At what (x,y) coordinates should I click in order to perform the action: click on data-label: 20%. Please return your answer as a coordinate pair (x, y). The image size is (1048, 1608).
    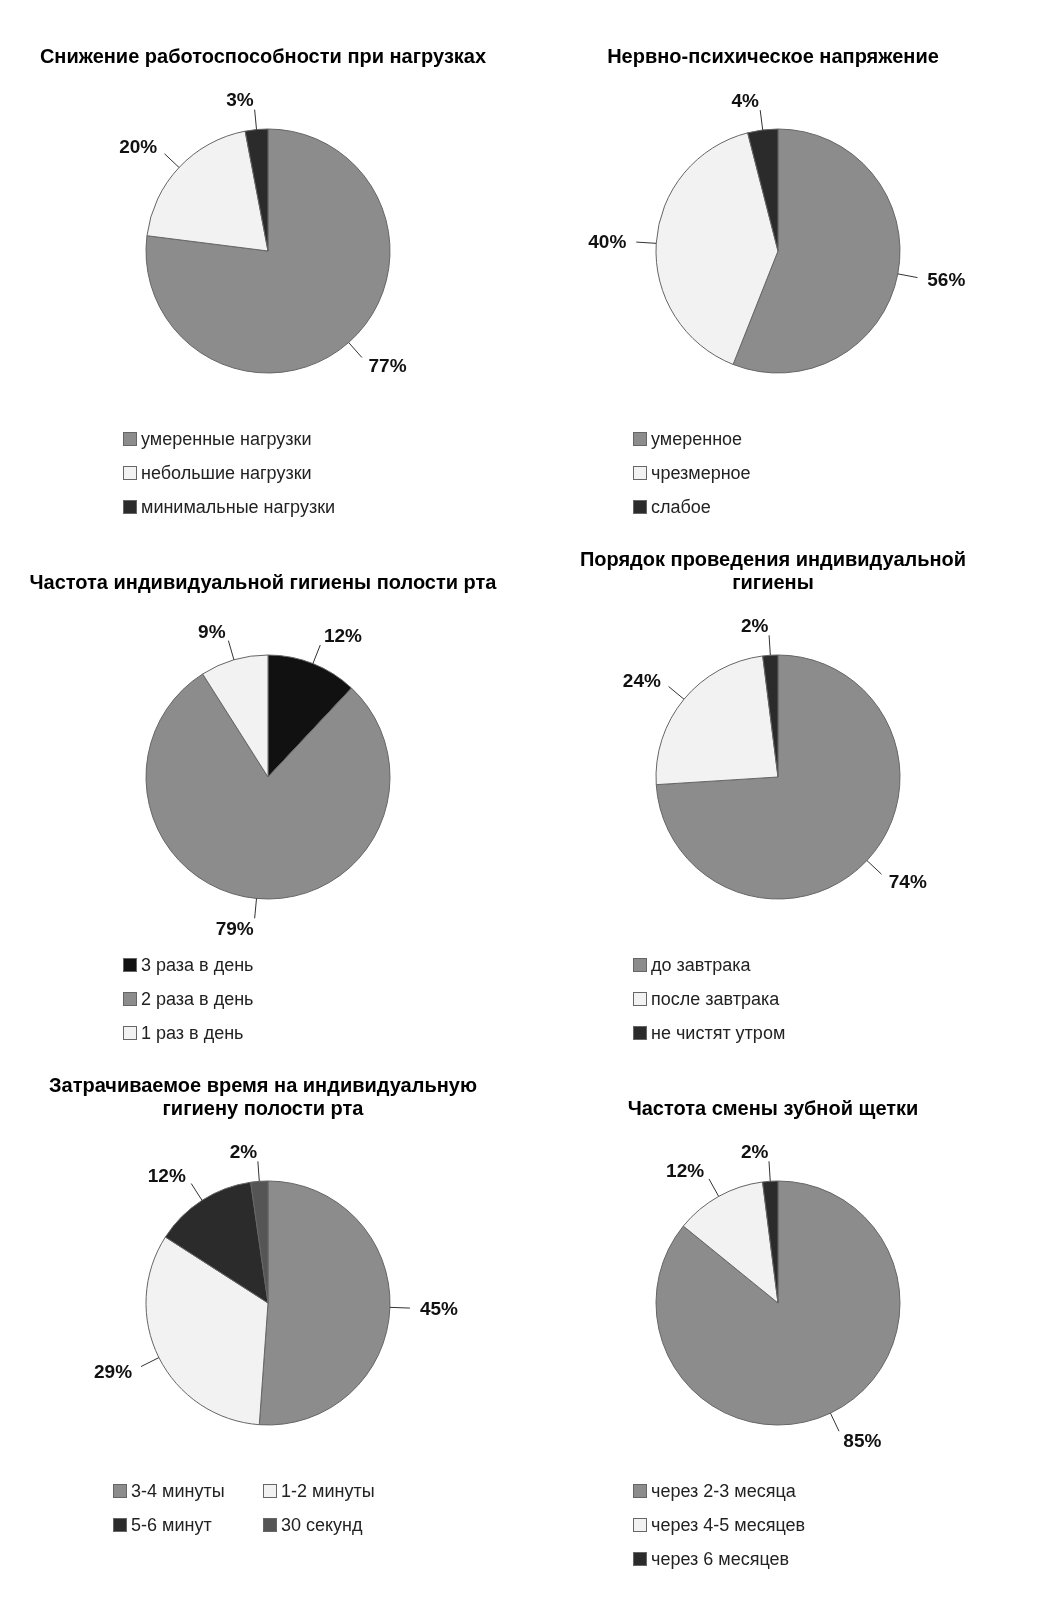
    Looking at the image, I should click on (138, 147).